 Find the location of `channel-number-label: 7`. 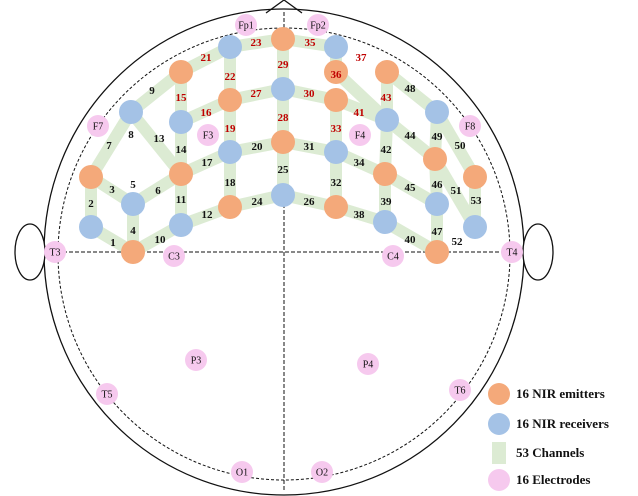

channel-number-label: 7 is located at coordinates (109, 146).